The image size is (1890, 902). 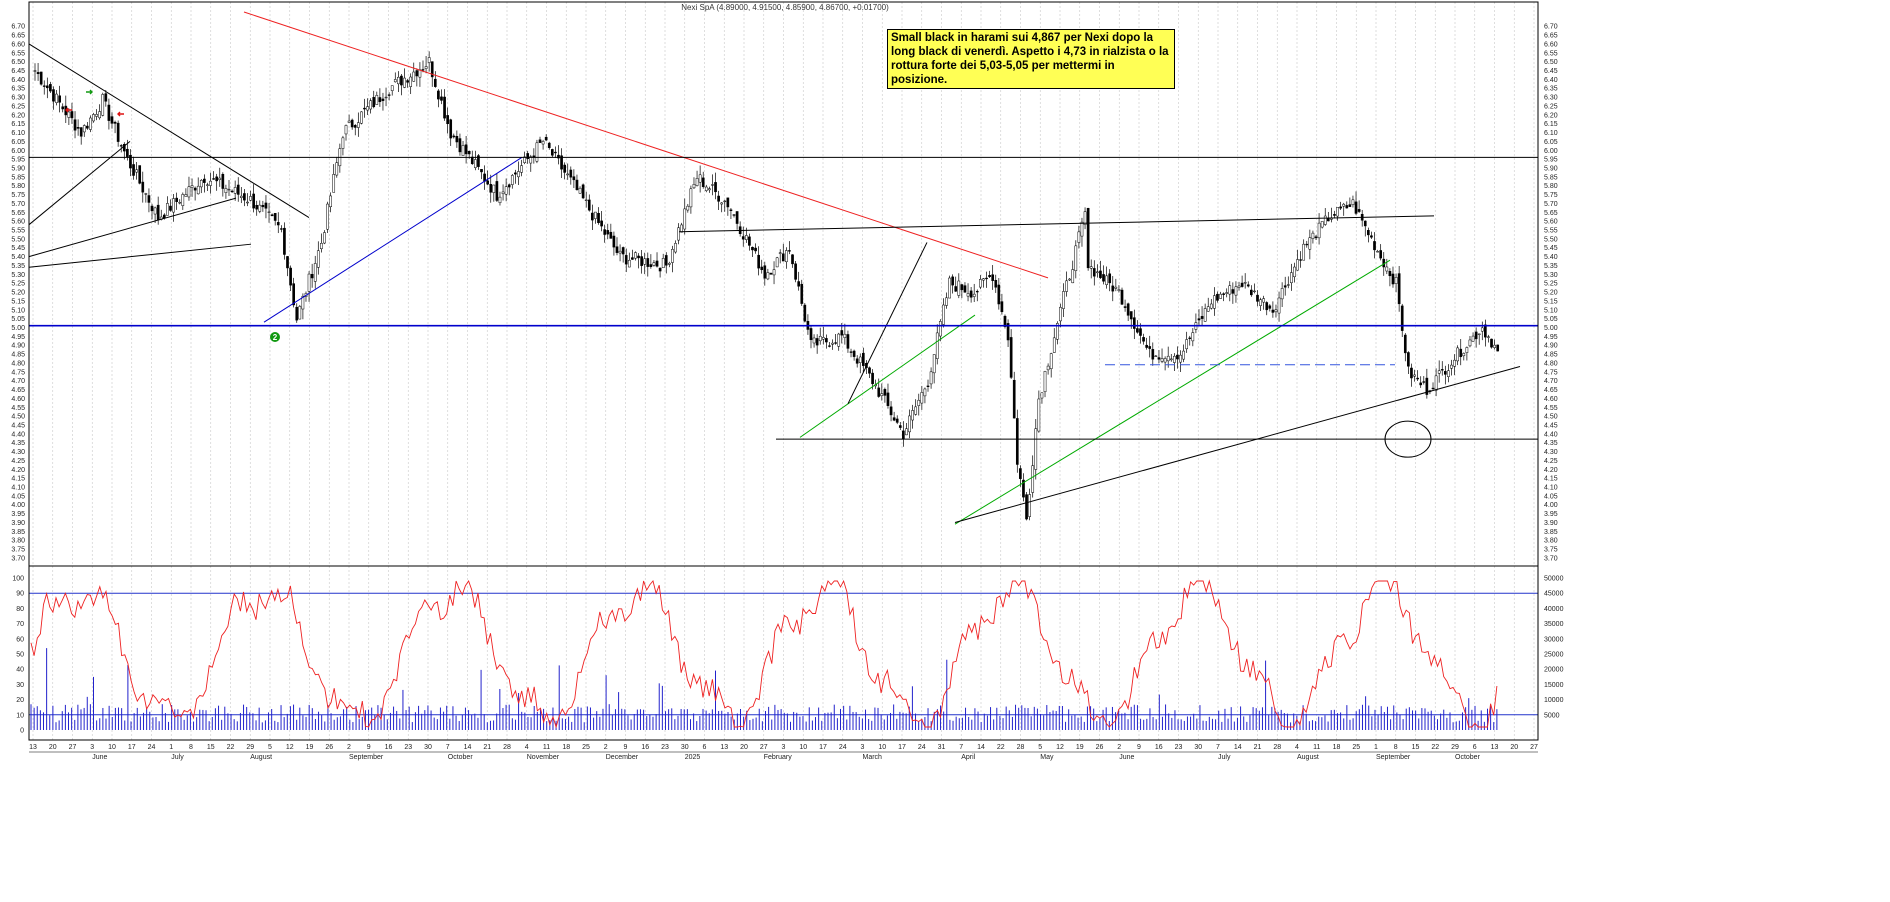 What do you see at coordinates (1551, 363) in the screenshot?
I see `price-tick-label: 4.80` at bounding box center [1551, 363].